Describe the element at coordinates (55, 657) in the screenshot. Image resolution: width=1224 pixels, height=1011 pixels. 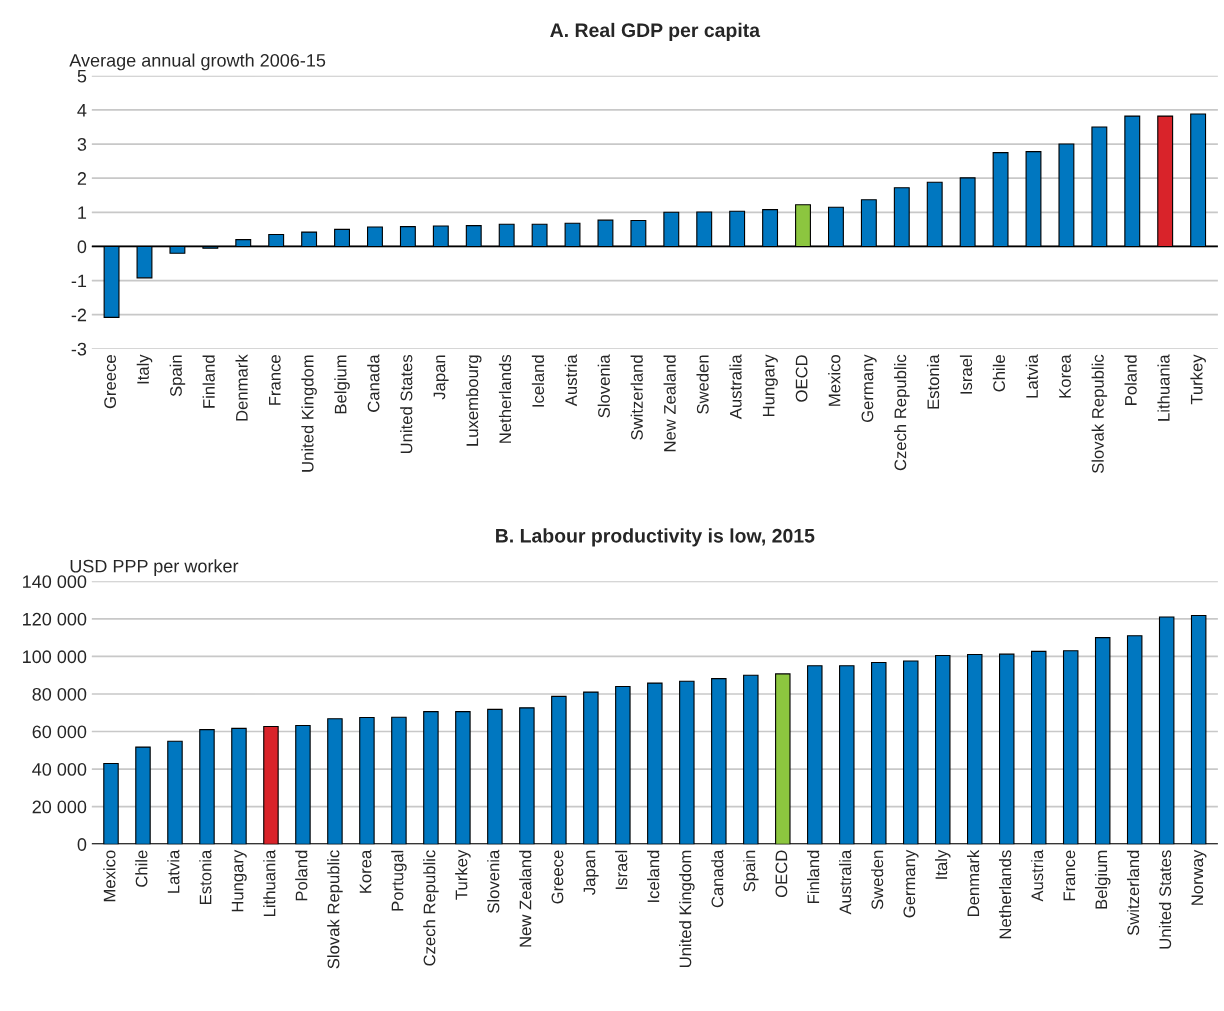
I see `y-tick-label: 100 000` at that location.